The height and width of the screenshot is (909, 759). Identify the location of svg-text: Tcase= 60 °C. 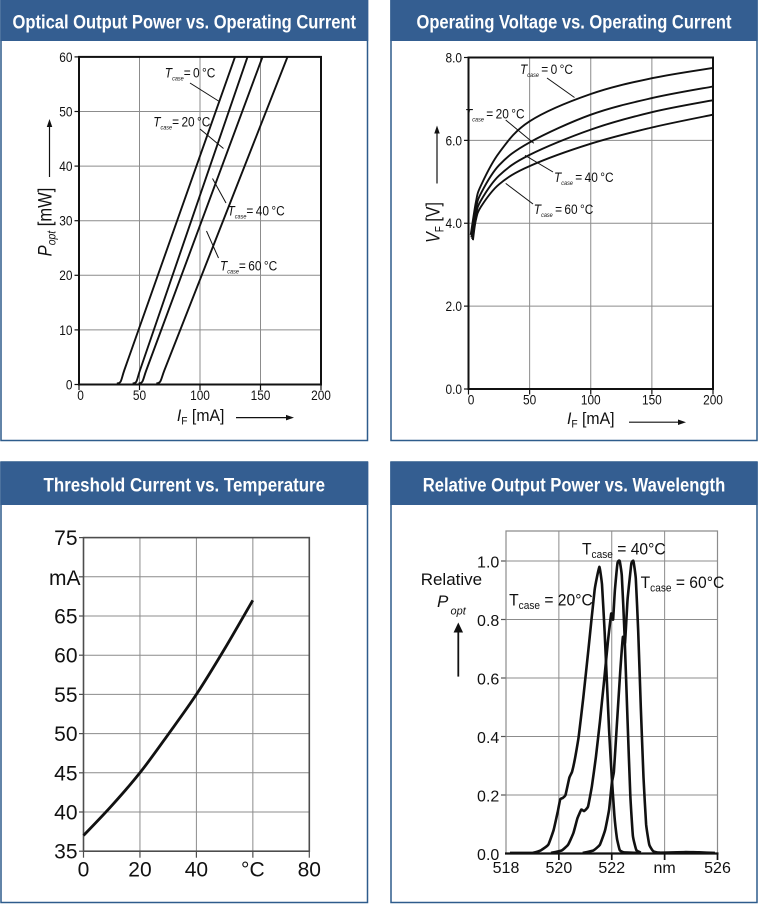
(248, 267).